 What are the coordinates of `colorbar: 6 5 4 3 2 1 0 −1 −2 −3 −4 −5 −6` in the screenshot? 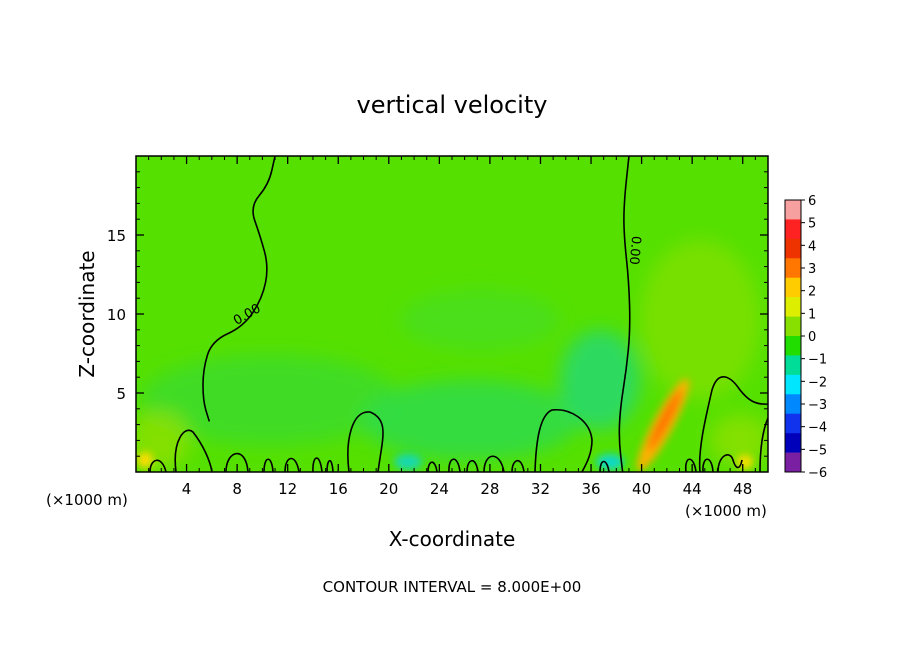 It's located at (805, 337).